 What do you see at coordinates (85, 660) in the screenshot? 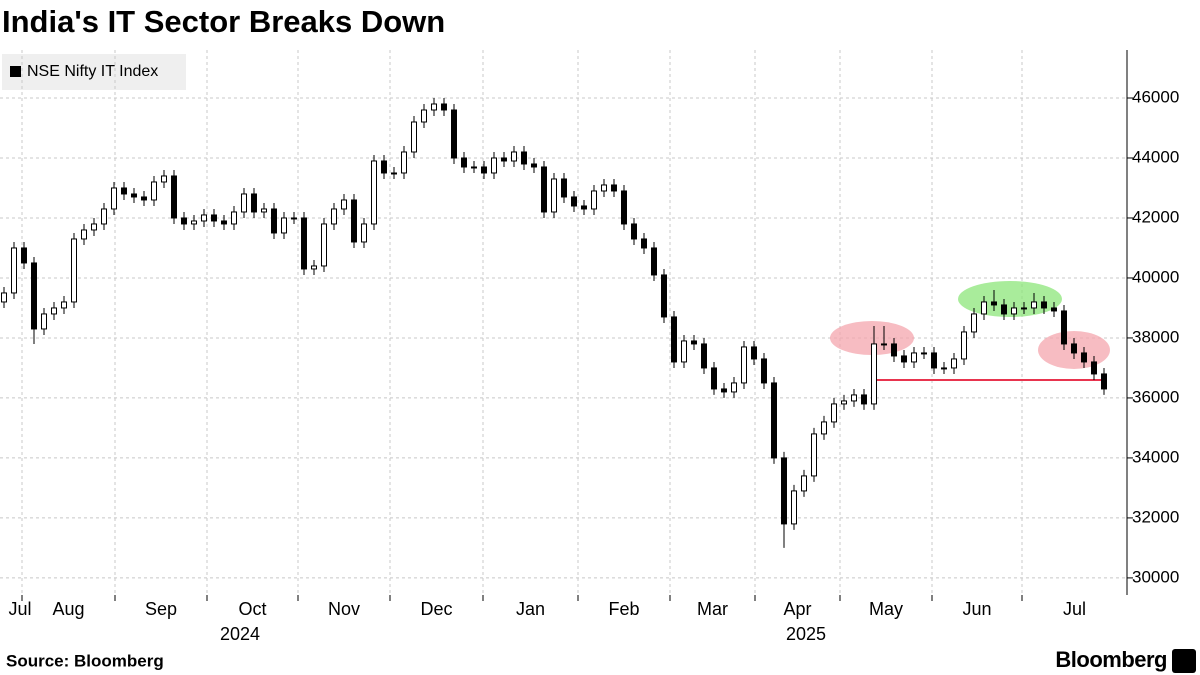
I see `source: Source: Bloomberg` at bounding box center [85, 660].